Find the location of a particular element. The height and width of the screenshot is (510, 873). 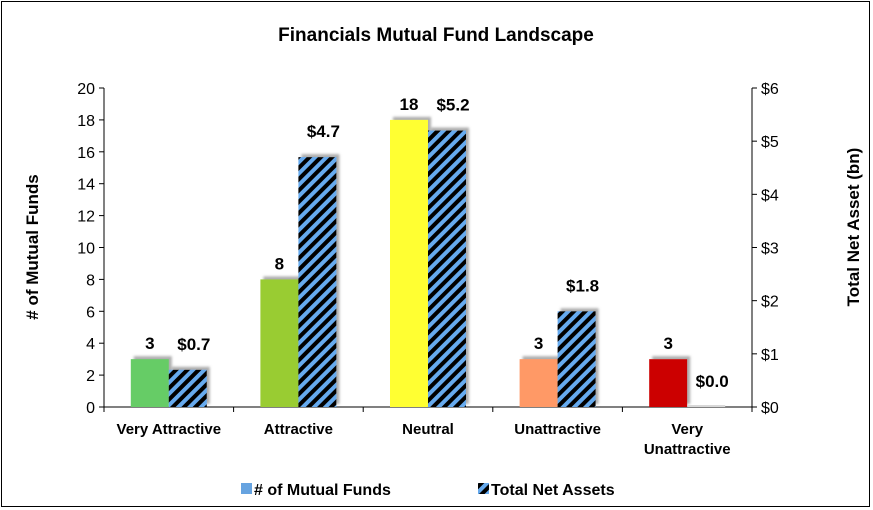

legend: # of Mutual Funds Total Net Assets is located at coordinates (428, 490).